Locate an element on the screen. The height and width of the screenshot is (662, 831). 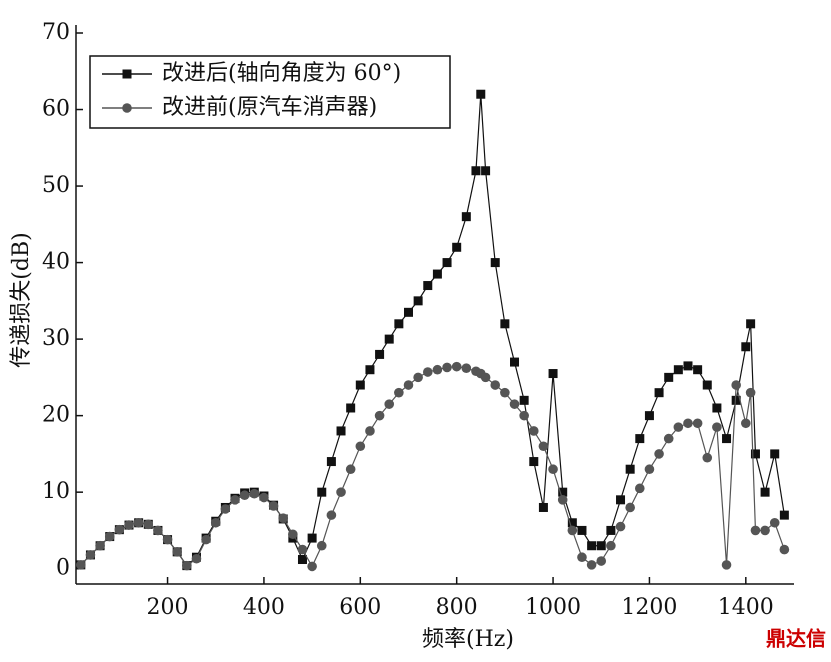
y-axis-label: 传递损失(dB) is located at coordinates (21, 299).